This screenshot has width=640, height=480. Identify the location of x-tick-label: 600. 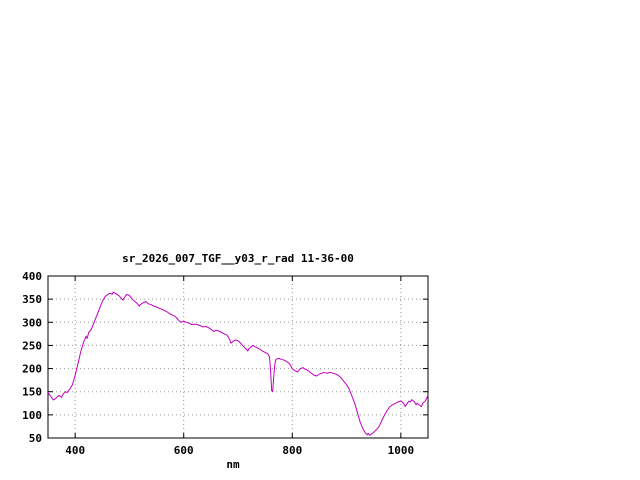
(184, 450).